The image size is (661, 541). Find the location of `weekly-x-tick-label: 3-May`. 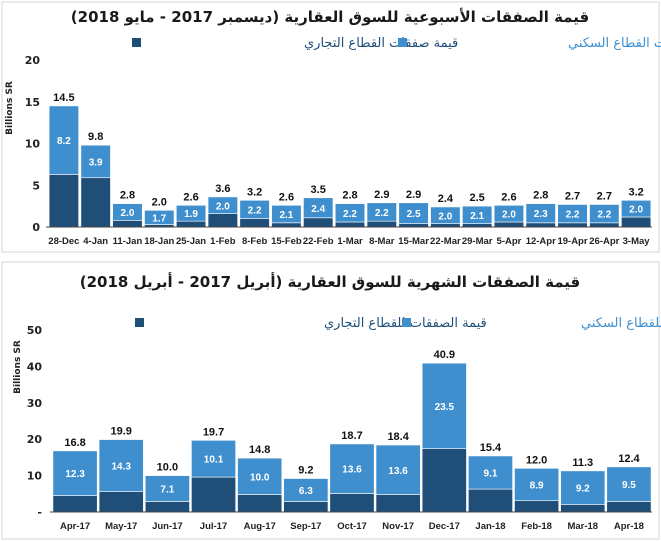

weekly-x-tick-label: 3-May is located at coordinates (637, 241).